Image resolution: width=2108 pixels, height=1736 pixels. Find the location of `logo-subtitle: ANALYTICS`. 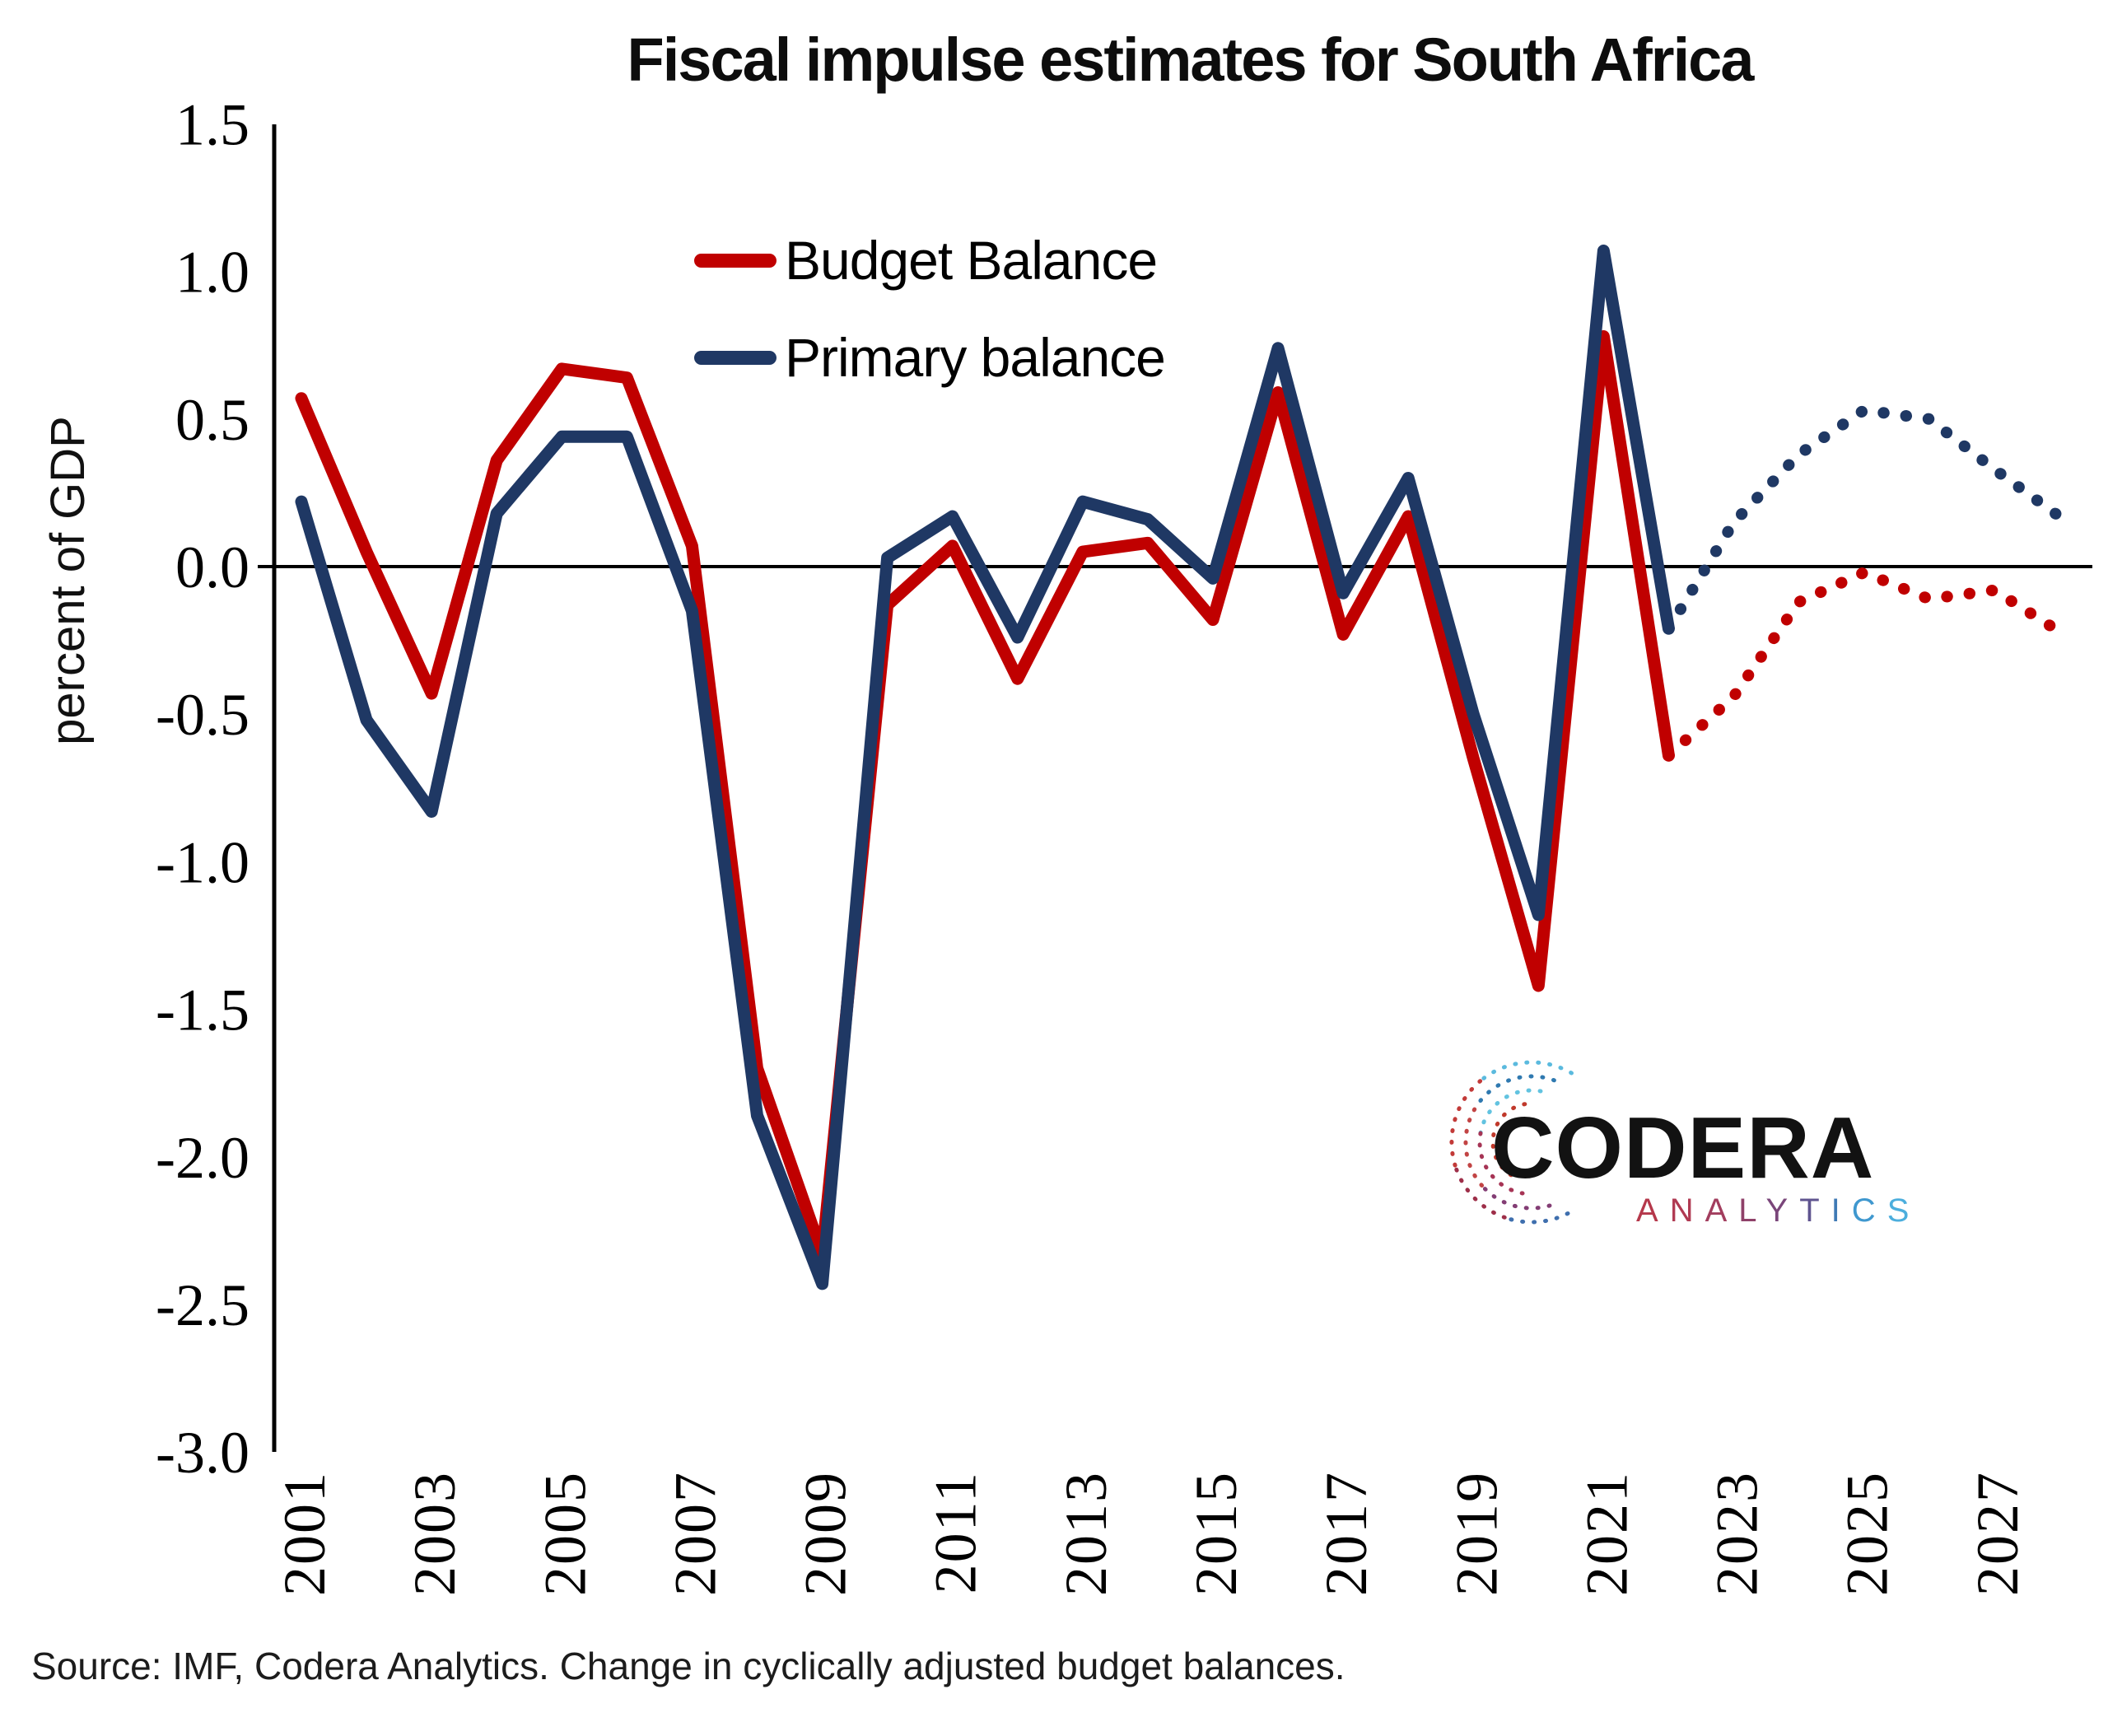

logo-subtitle: ANALYTICS is located at coordinates (1778, 1210).